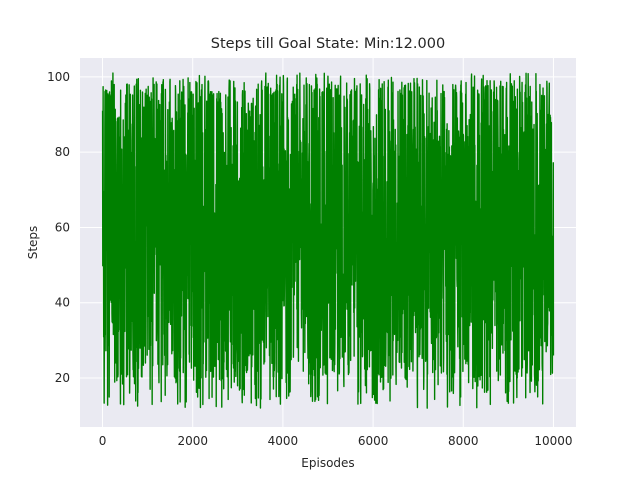 This screenshot has height=480, width=640. Describe the element at coordinates (283, 441) in the screenshot. I see `x-tick-label: 4000` at that location.